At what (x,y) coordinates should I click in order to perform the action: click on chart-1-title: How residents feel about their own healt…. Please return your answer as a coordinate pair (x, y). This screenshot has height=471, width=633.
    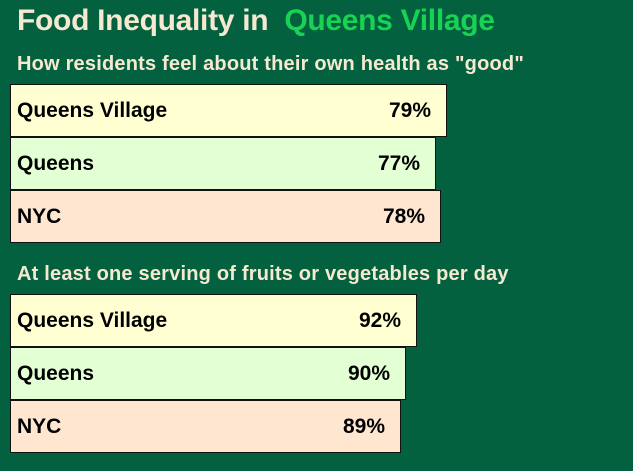
    Looking at the image, I should click on (270, 64).